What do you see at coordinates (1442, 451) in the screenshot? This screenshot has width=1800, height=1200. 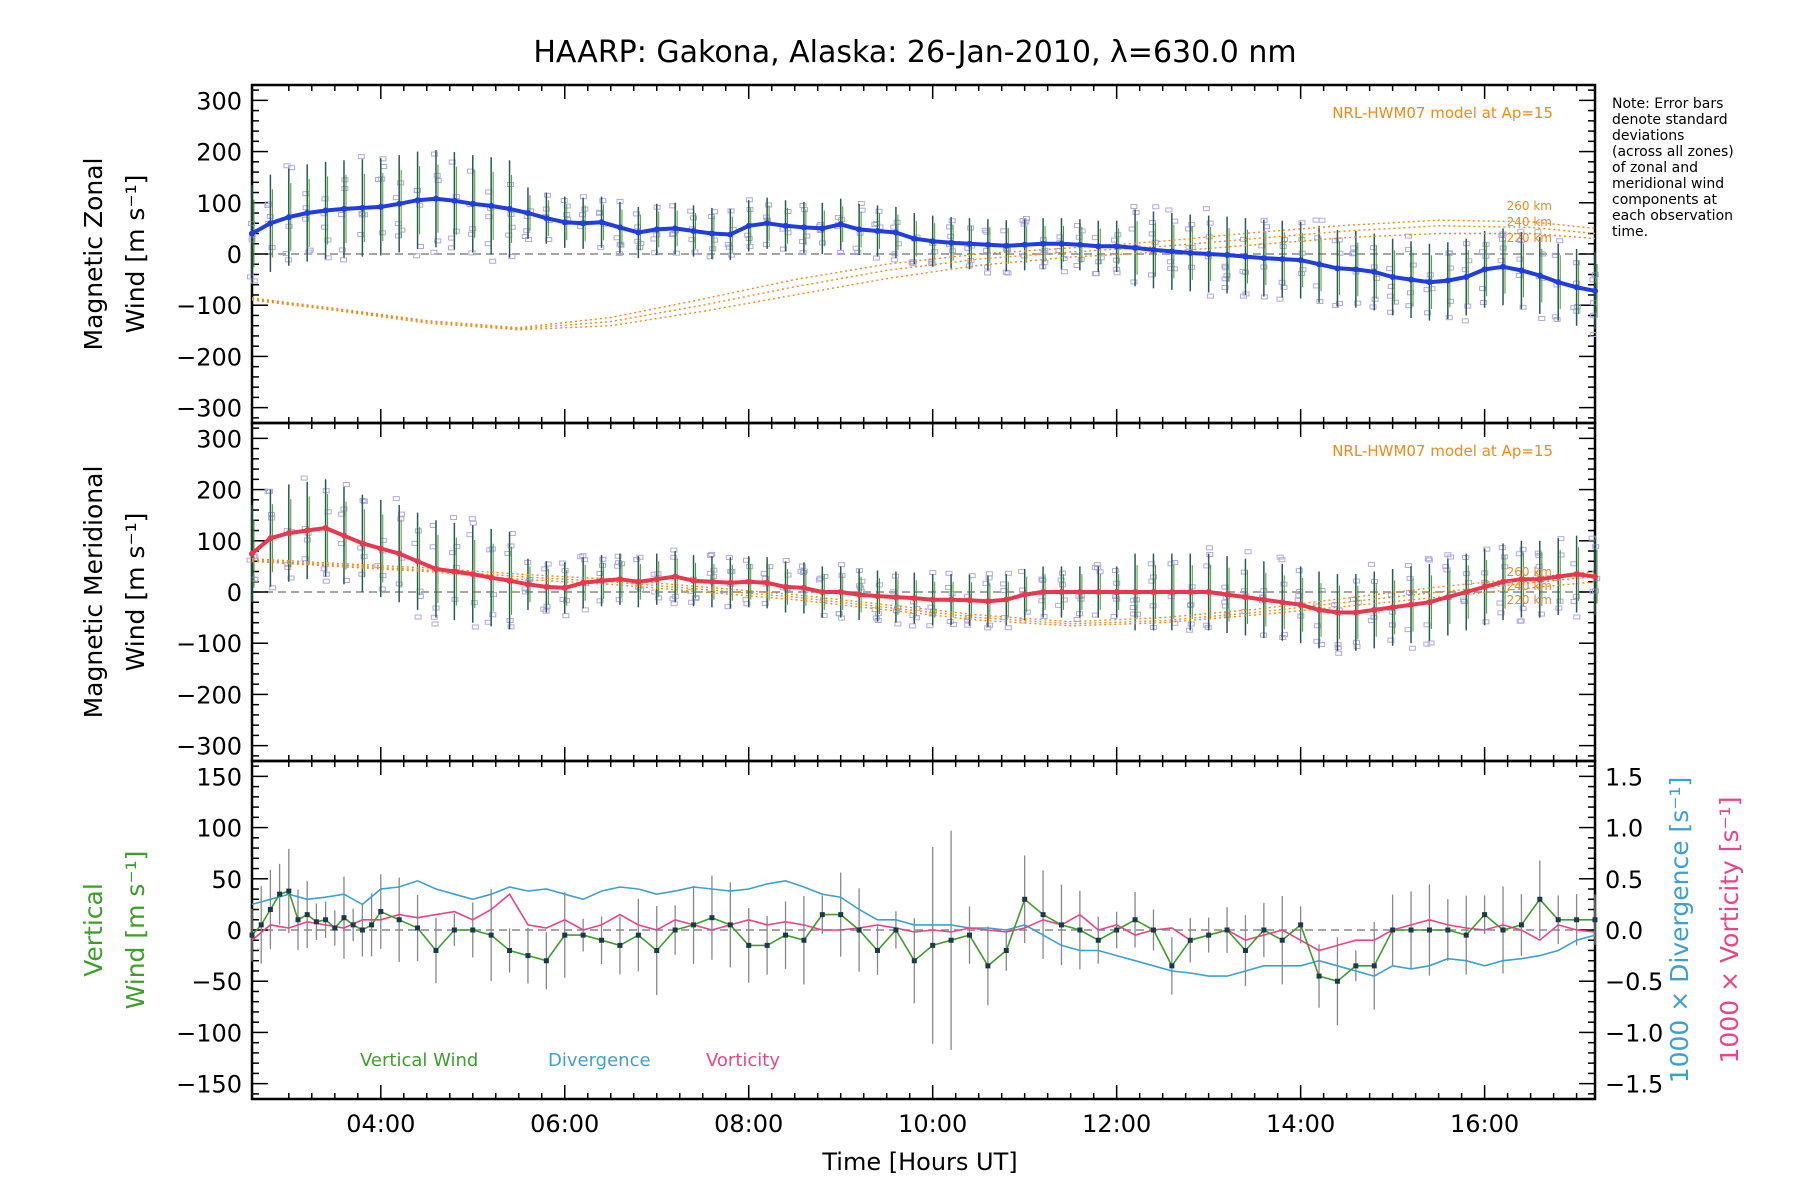 I see `meridional-model-label: NRL-HWM07 model at Ap=15` at bounding box center [1442, 451].